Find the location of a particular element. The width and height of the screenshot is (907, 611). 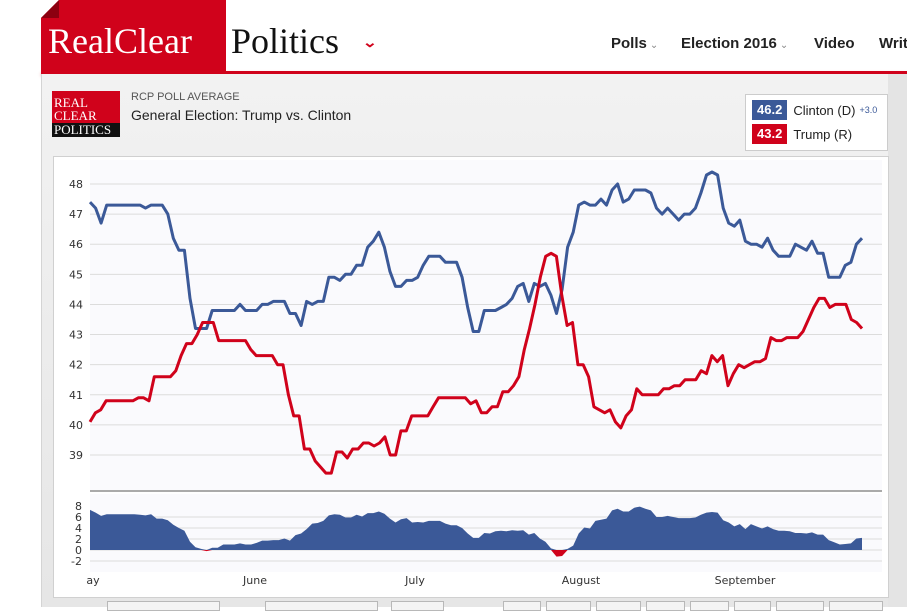

logo-chevron-down-icon: ⌄ is located at coordinates (370, 42).